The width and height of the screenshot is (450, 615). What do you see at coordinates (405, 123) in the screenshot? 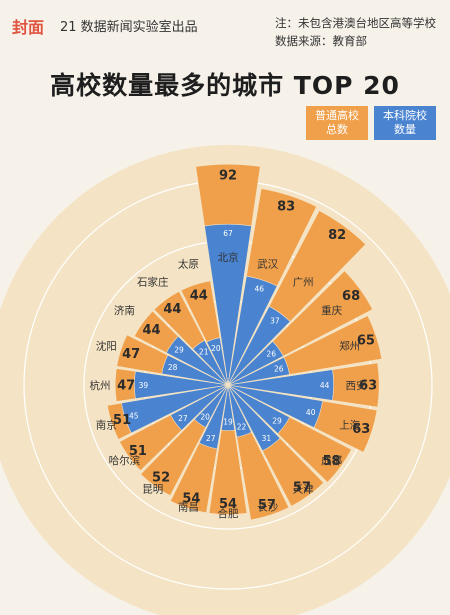
I see `legend-undergrad: 本科院校 数量` at bounding box center [405, 123].